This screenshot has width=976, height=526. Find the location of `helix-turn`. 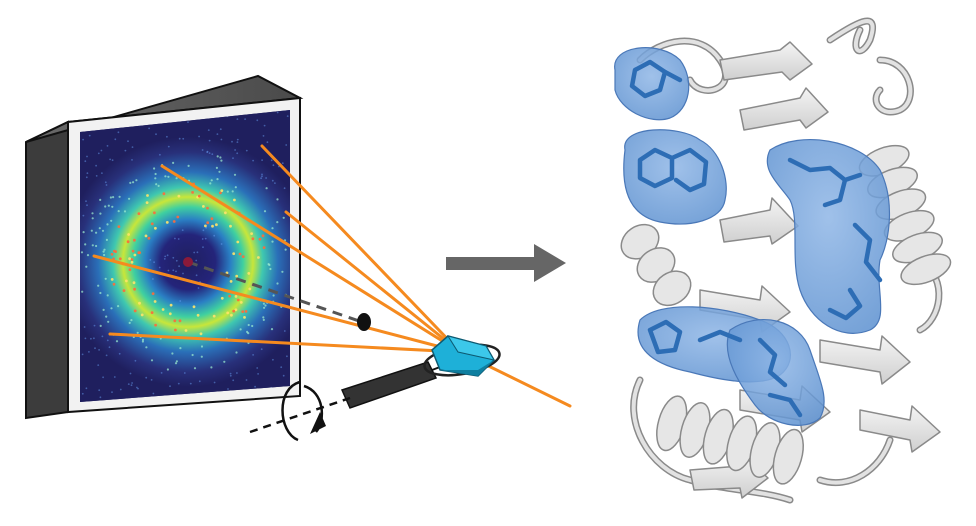

helix-turn is located at coordinates (926, 269).